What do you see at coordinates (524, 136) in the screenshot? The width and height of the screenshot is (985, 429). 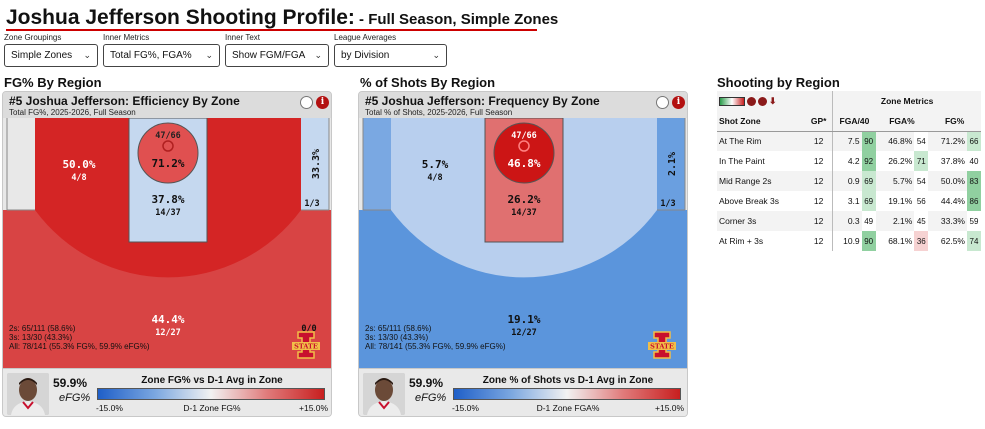 I see `rim-fgm-label: 47/66` at bounding box center [524, 136].